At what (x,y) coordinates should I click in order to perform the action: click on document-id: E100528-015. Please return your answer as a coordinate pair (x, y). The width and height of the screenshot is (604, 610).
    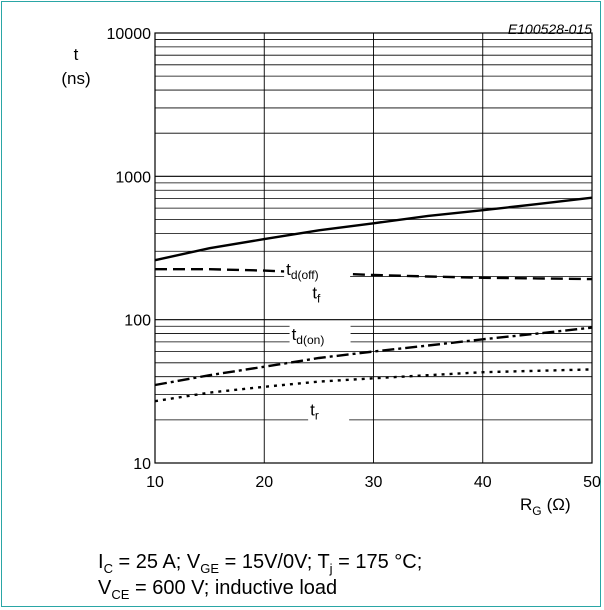
    Looking at the image, I should click on (550, 29).